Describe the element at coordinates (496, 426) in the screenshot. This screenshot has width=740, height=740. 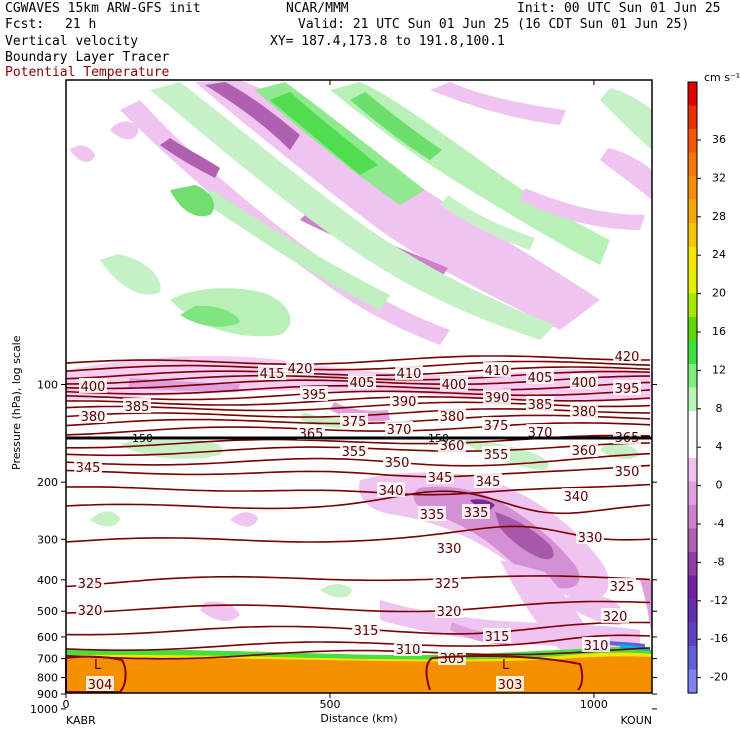
I see `theta-label-375-1: 375` at that location.